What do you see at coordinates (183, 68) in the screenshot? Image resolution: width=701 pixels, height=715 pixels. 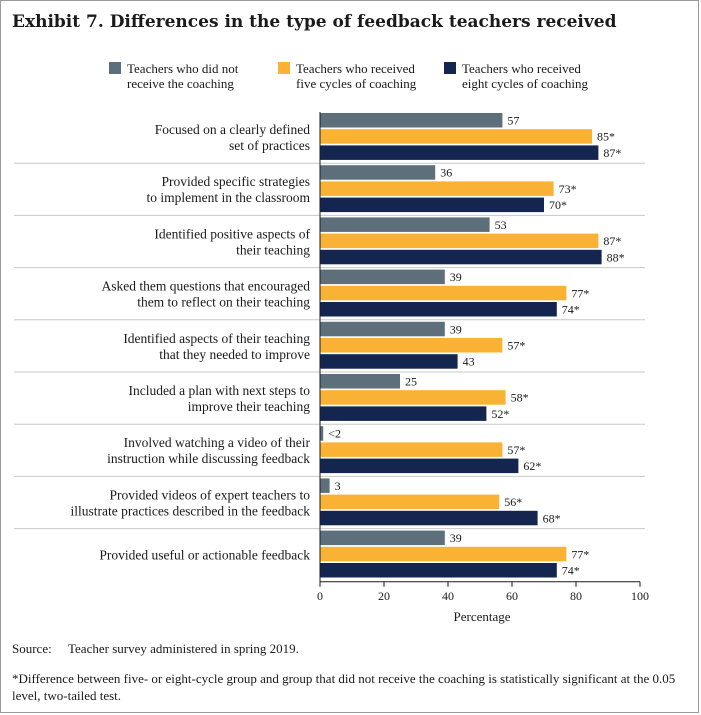 I see `legend-label-1-line-1: Teachers who did not` at bounding box center [183, 68].